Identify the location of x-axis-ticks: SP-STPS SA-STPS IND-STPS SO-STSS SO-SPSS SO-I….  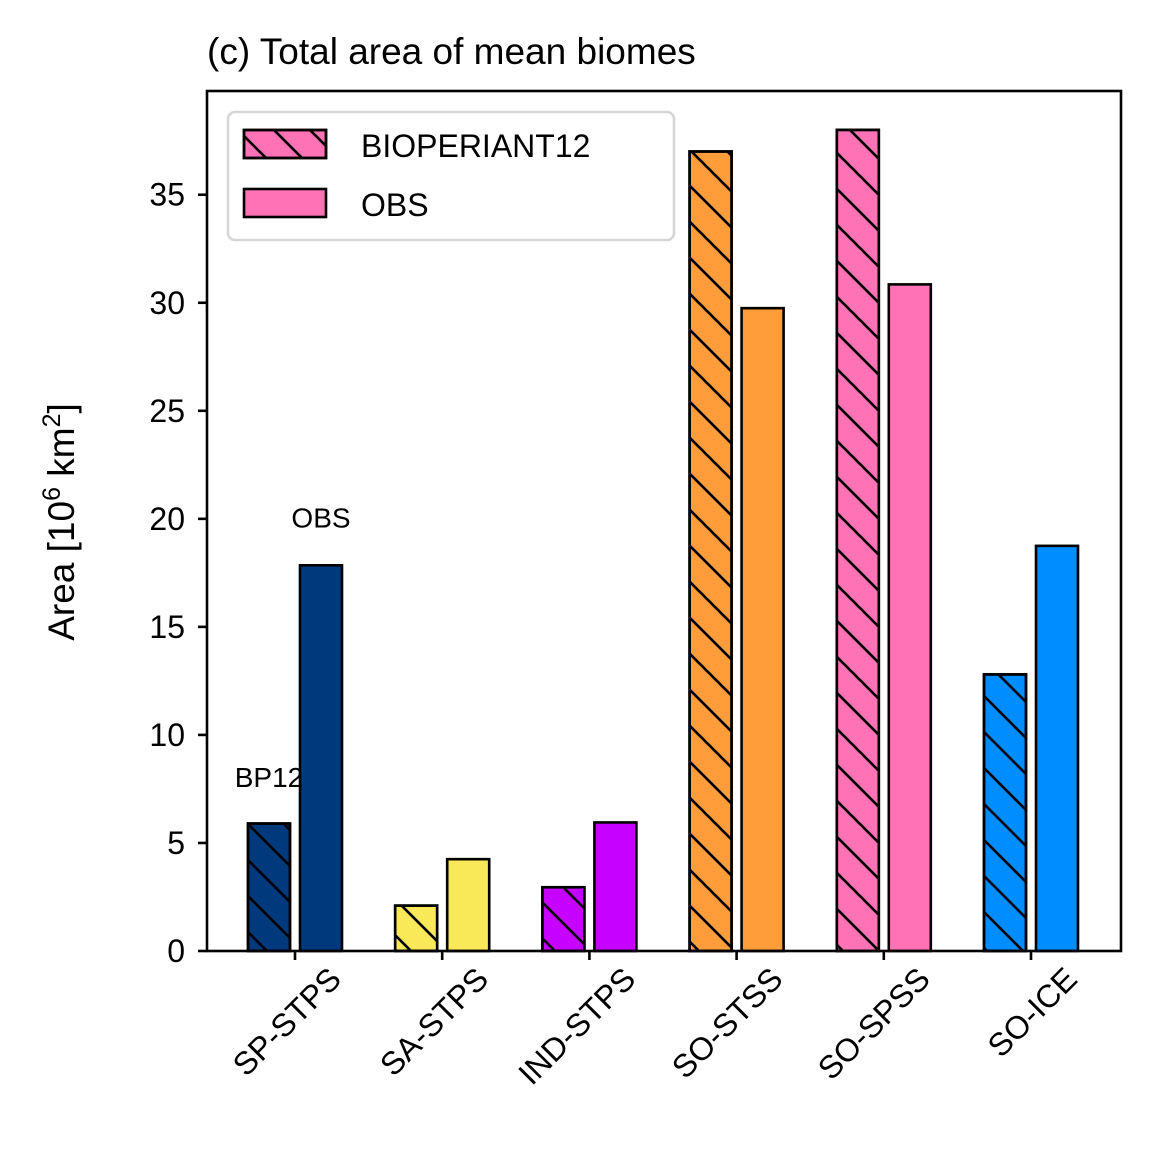
(655, 1021).